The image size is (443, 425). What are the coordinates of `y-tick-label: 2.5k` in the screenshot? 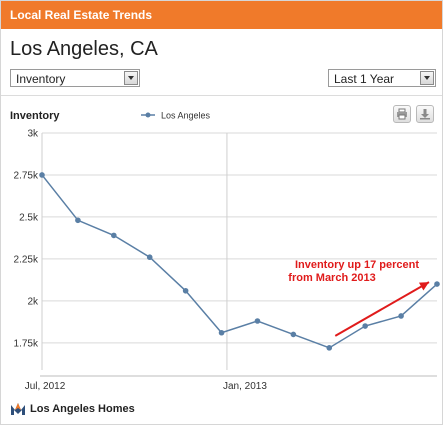 It's located at (29, 217).